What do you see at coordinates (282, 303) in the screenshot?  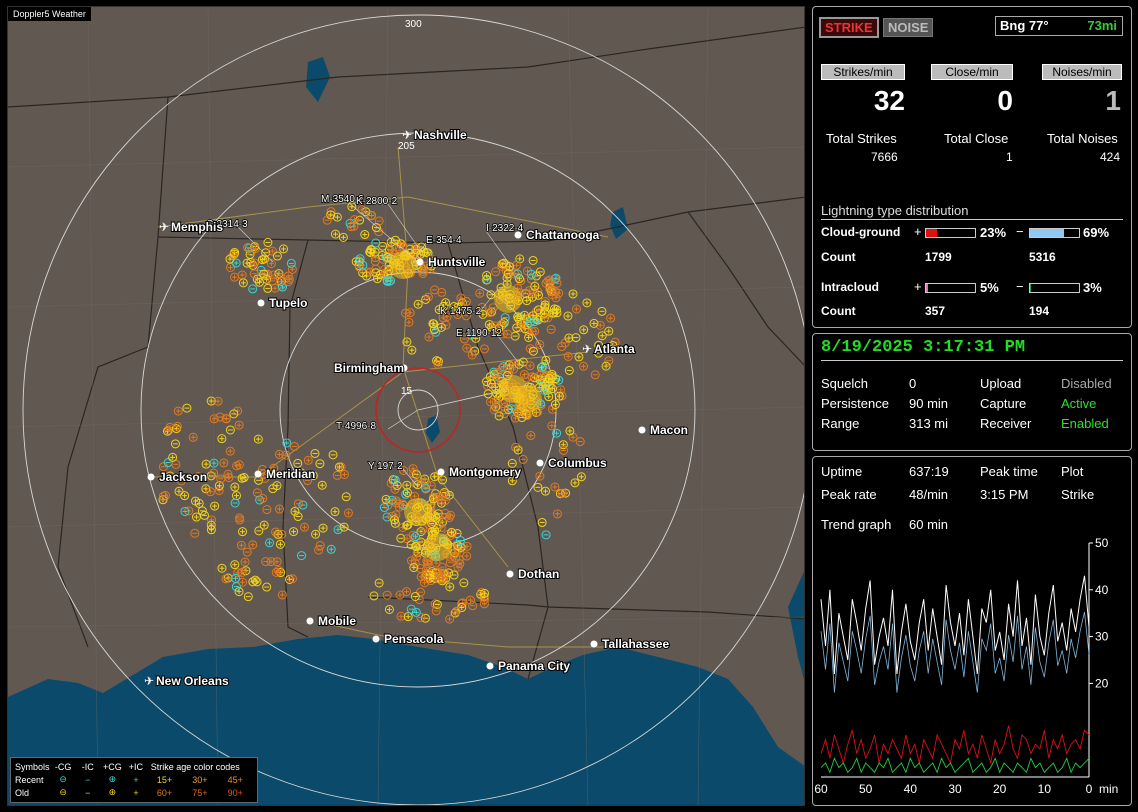 I see `city-marker: Tupelo` at bounding box center [282, 303].